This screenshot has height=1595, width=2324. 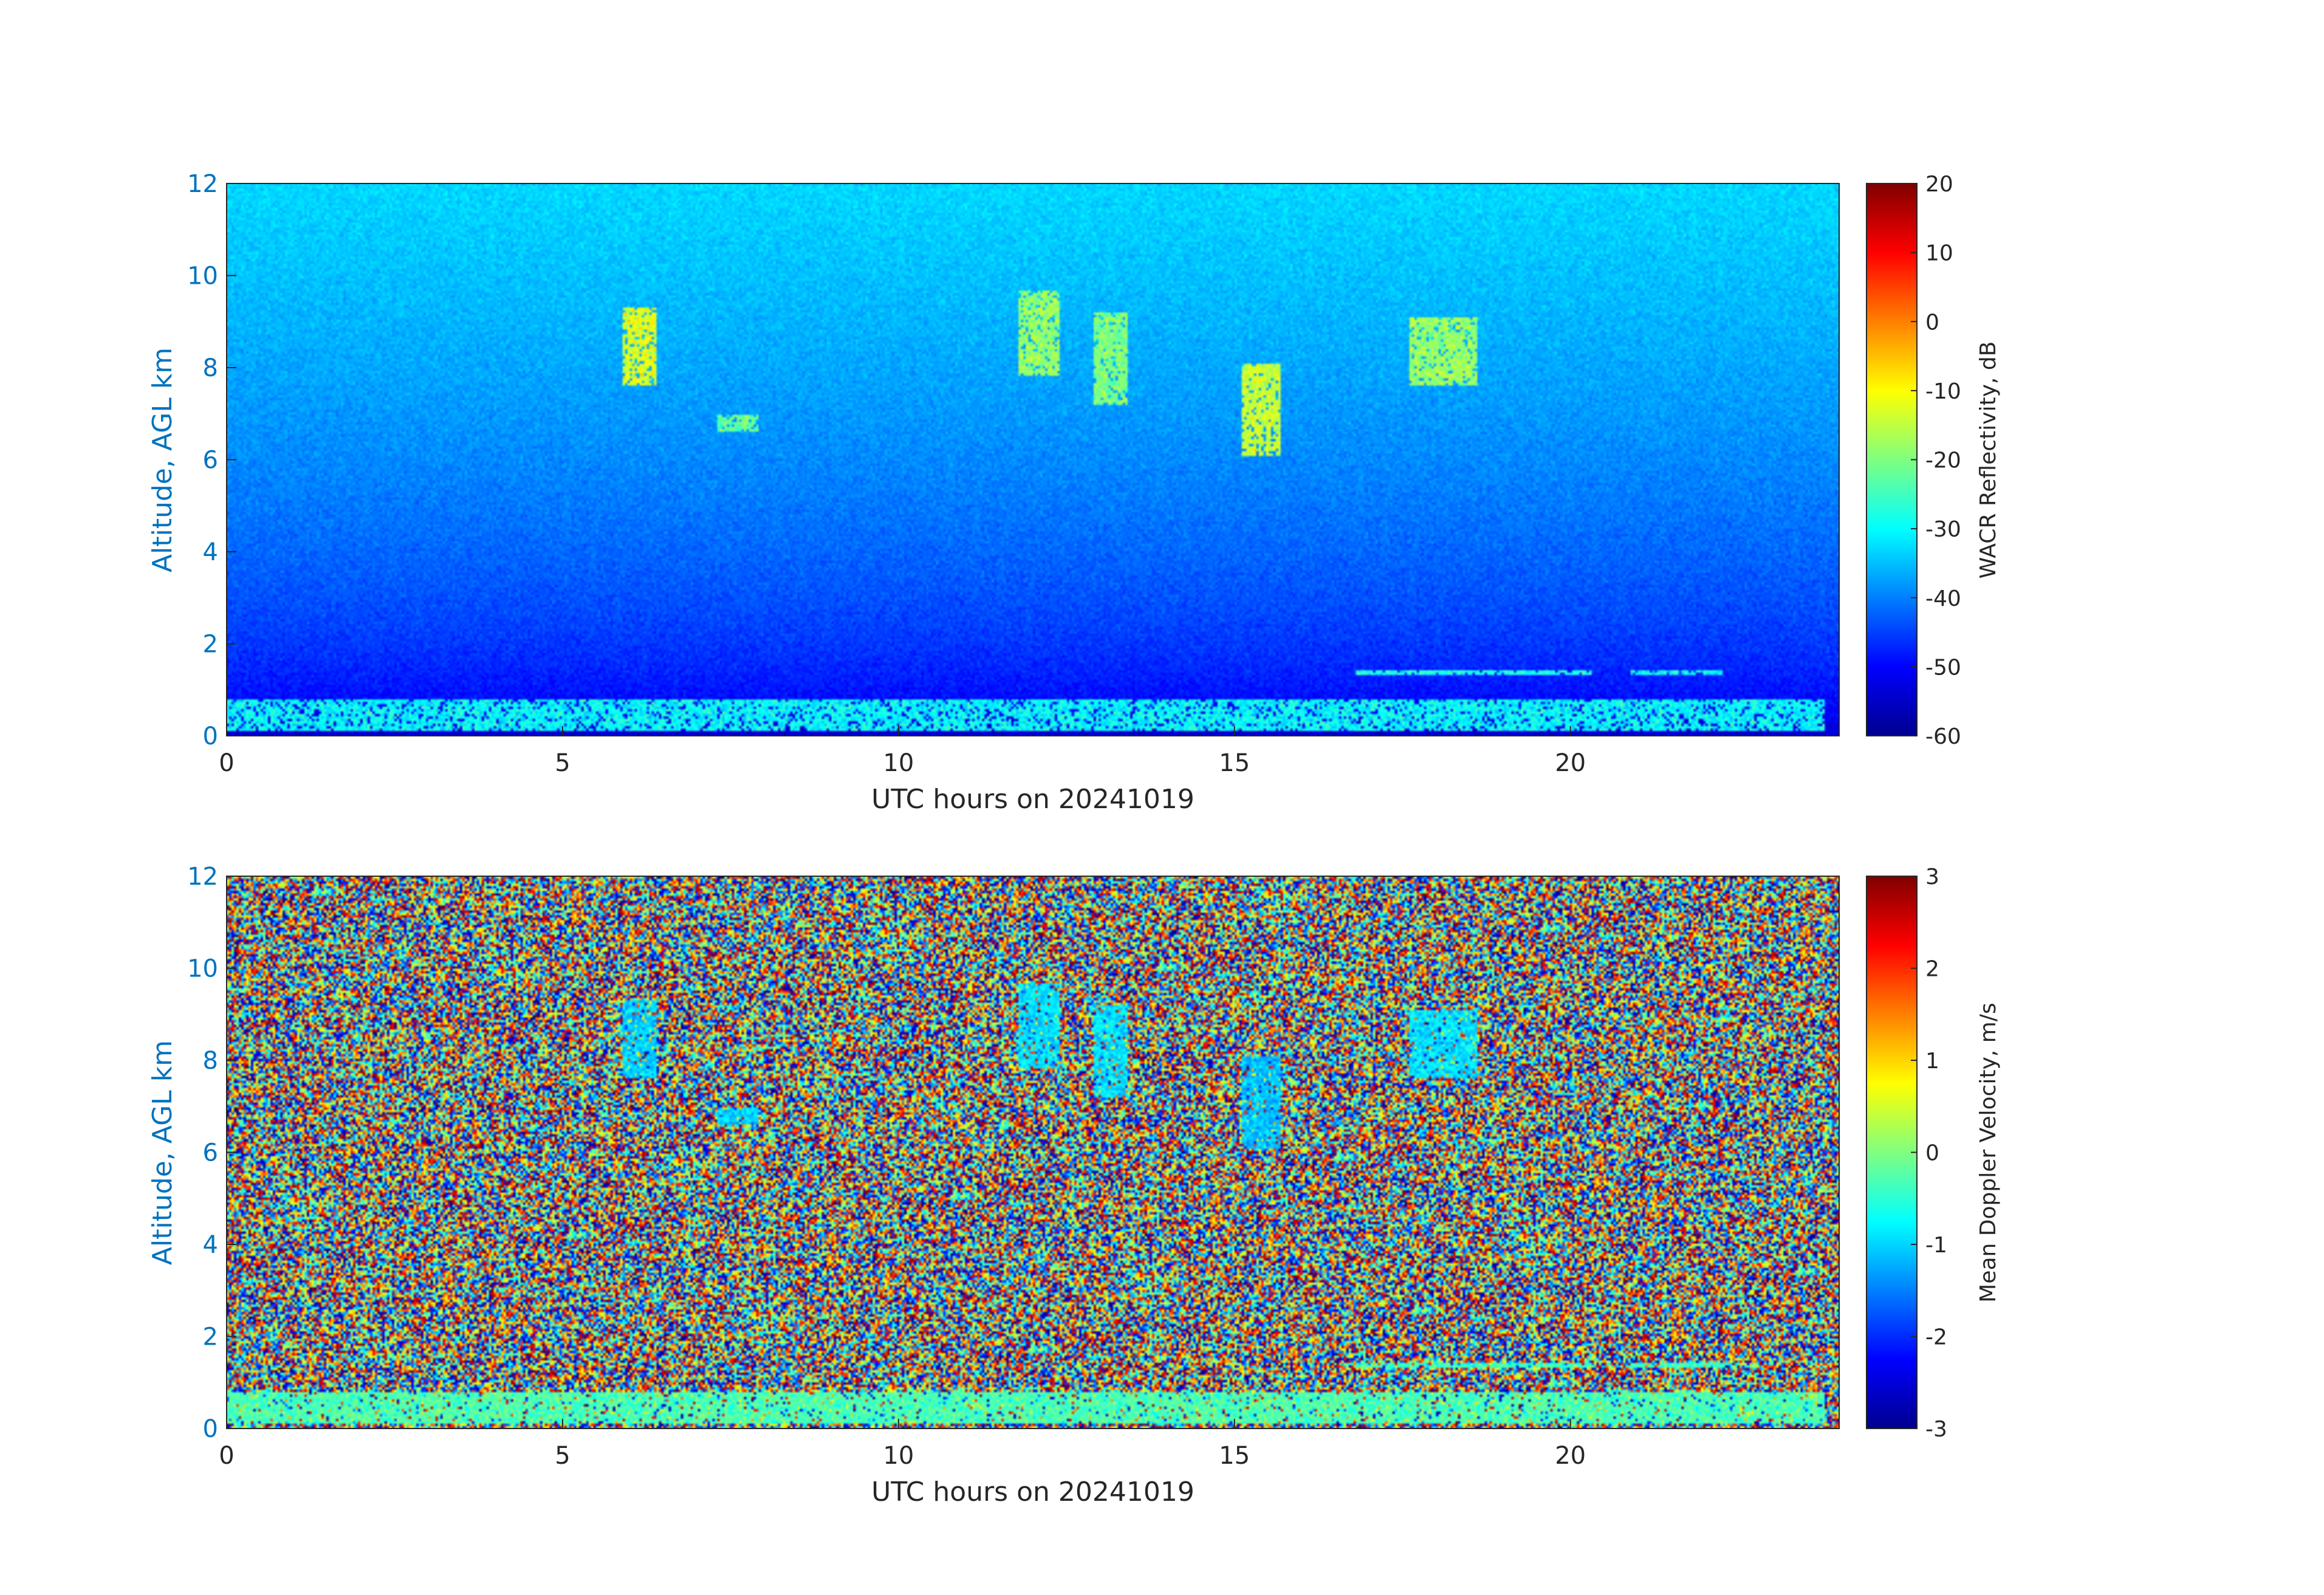 What do you see at coordinates (1989, 460) in the screenshot?
I see `reflectivity-colorbar-label: WACR Reflectivity, dB` at bounding box center [1989, 460].